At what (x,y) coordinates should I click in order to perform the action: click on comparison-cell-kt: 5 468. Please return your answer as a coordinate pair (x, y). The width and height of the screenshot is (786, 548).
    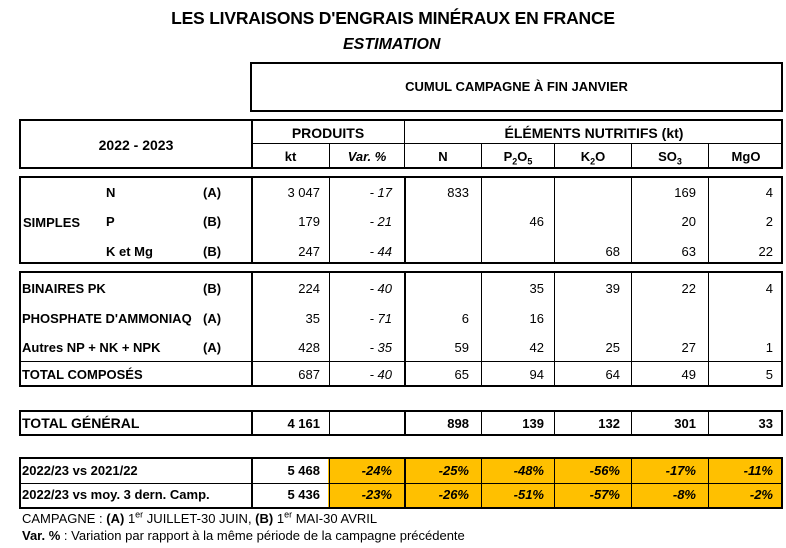
    Looking at the image, I should click on (303, 470).